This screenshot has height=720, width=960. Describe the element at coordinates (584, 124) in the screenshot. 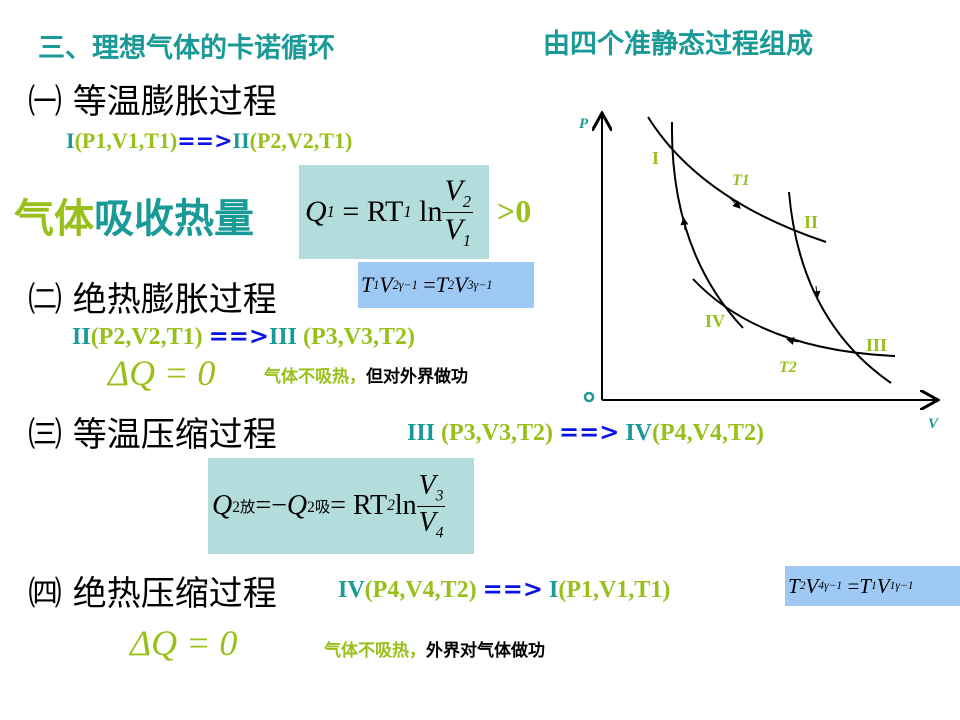

I see `p-axis-label: P` at that location.